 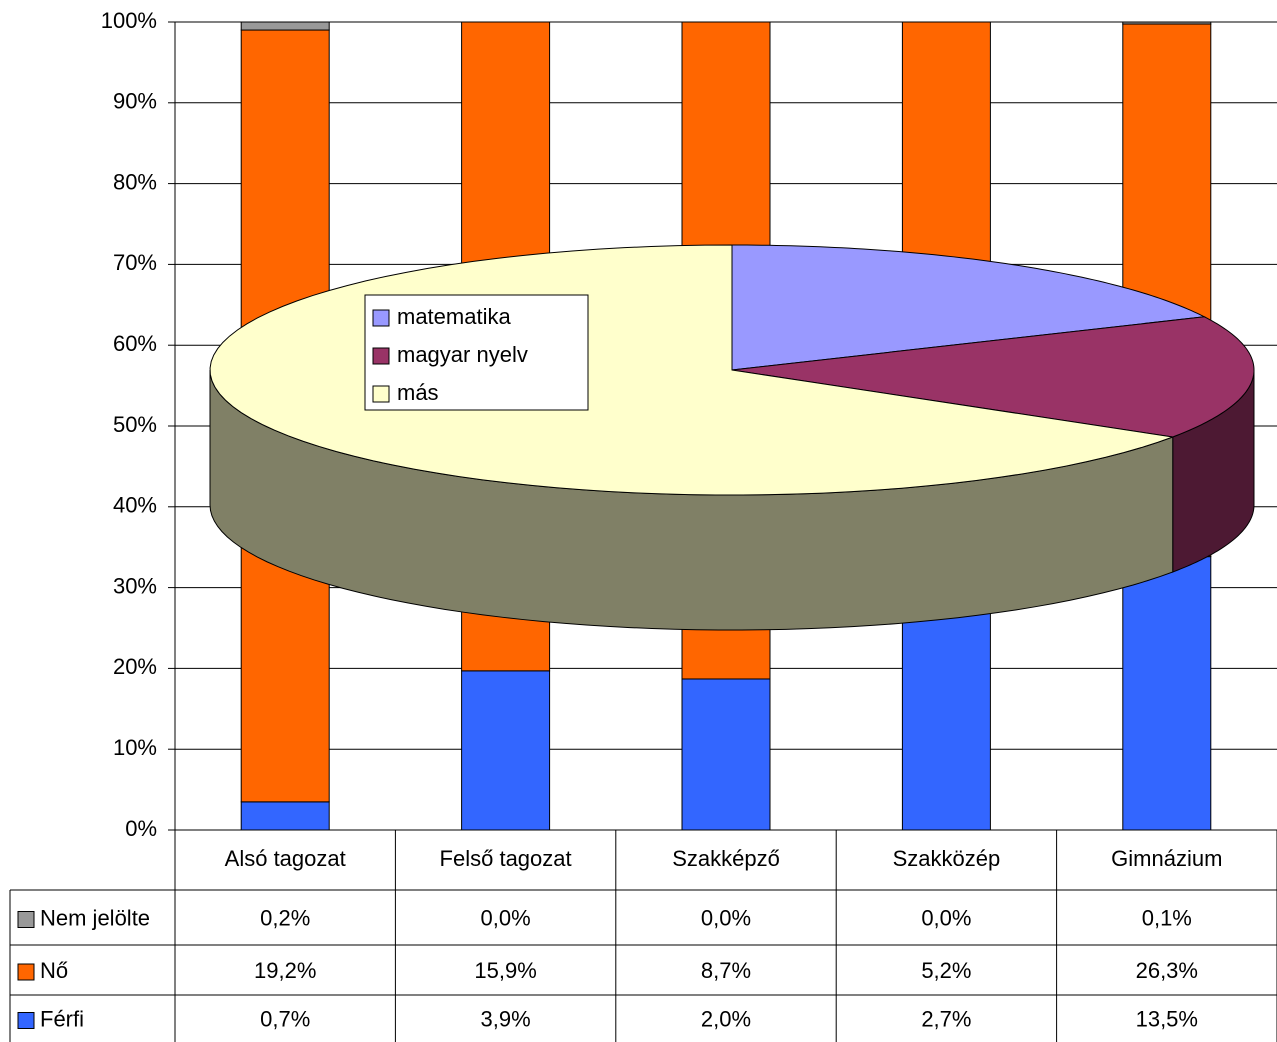 I want to click on y-tick-label: 90%, so click(x=135, y=101).